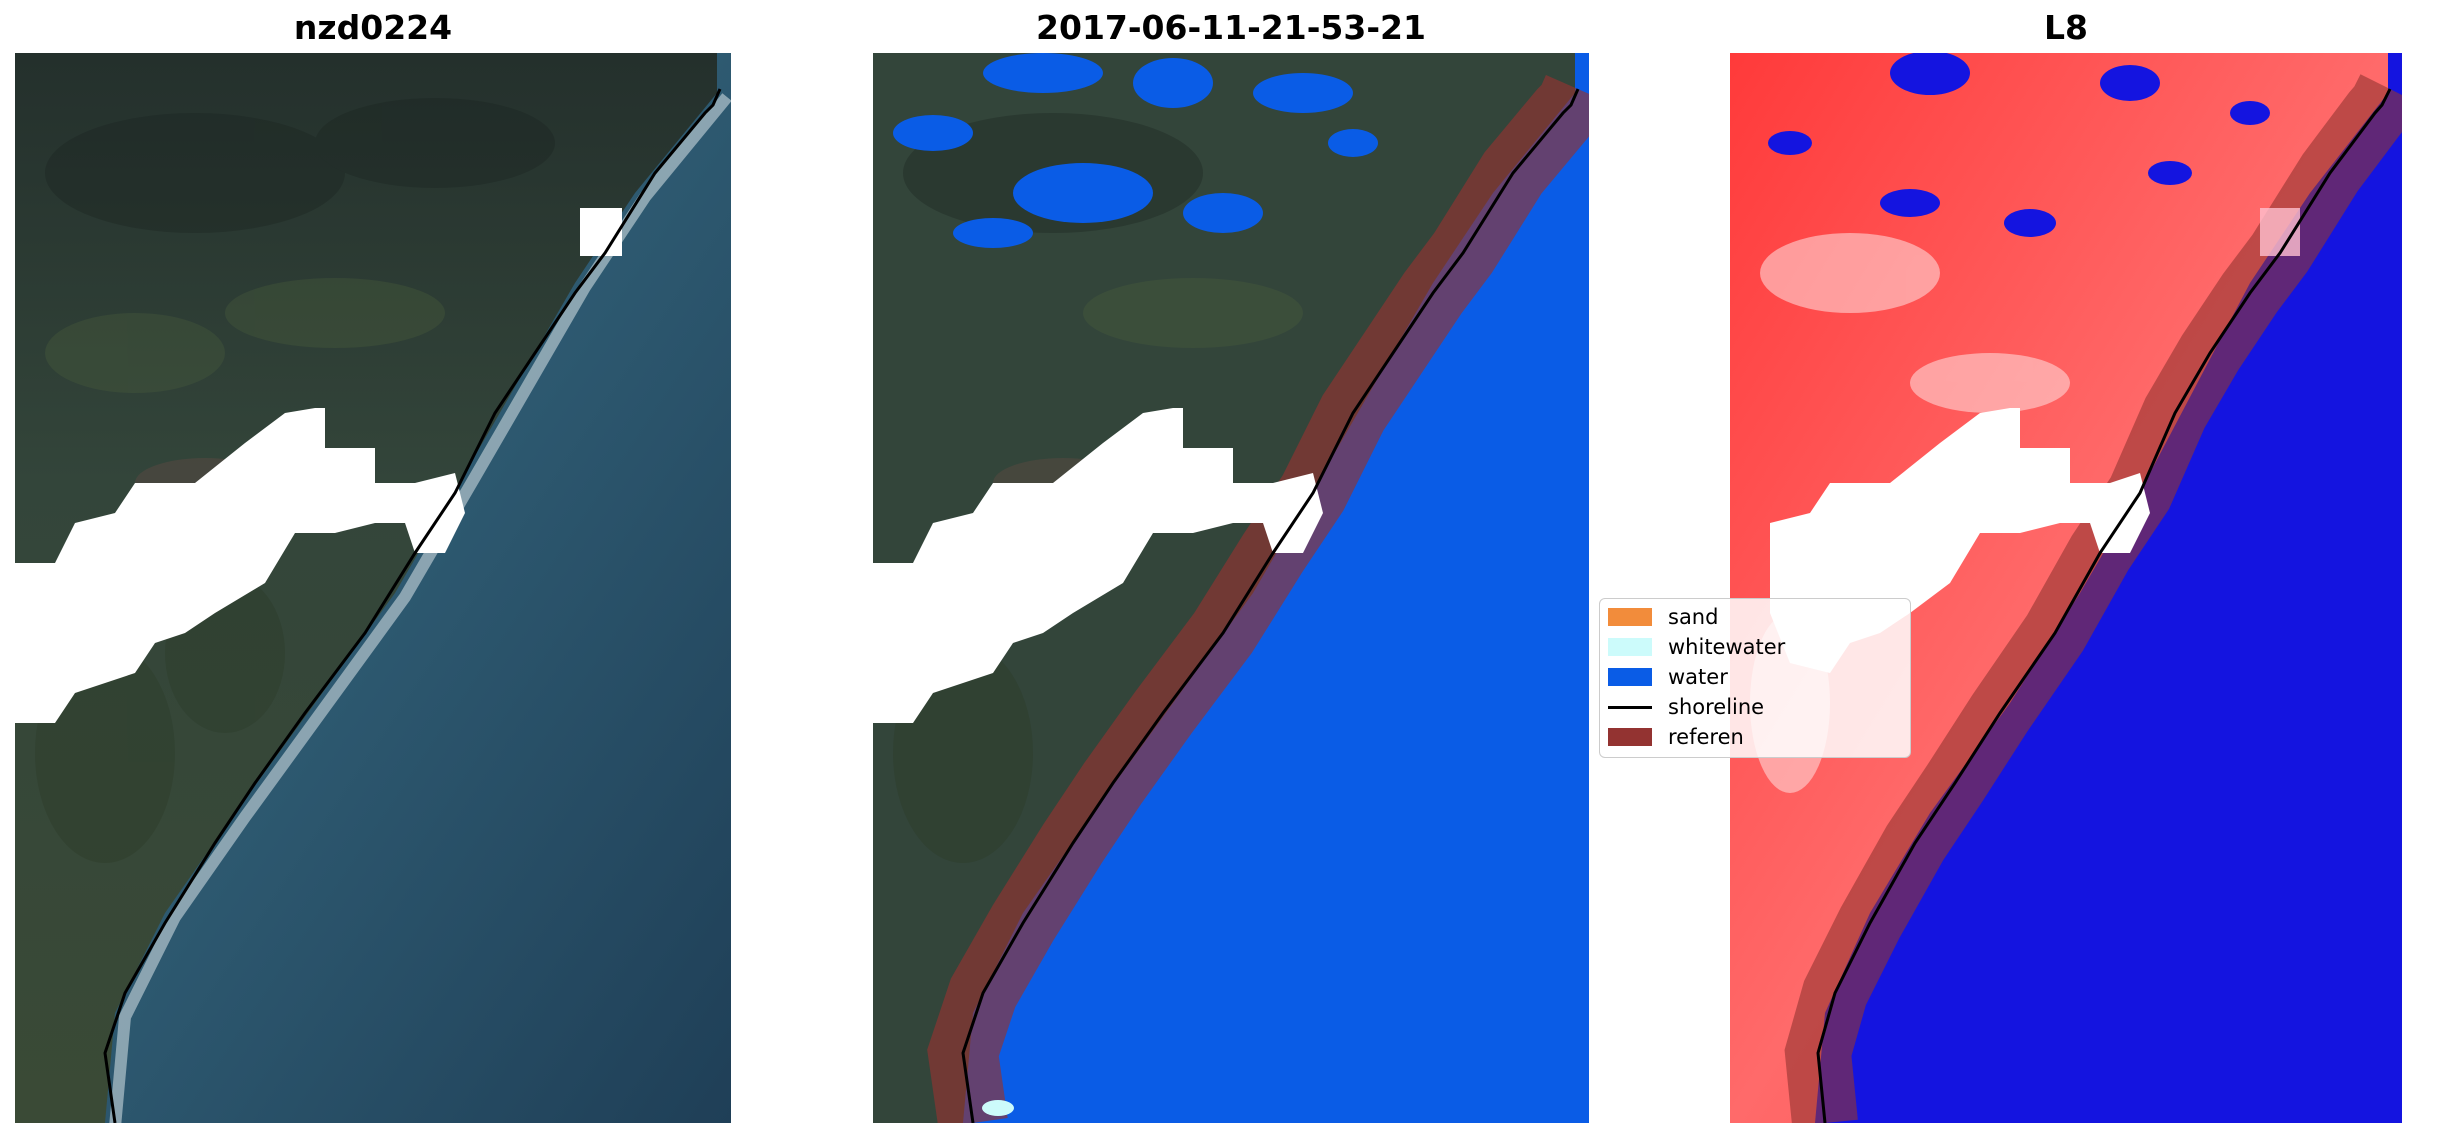 This screenshot has width=2460, height=1139. I want to click on legend-item-water: water, so click(1668, 677).